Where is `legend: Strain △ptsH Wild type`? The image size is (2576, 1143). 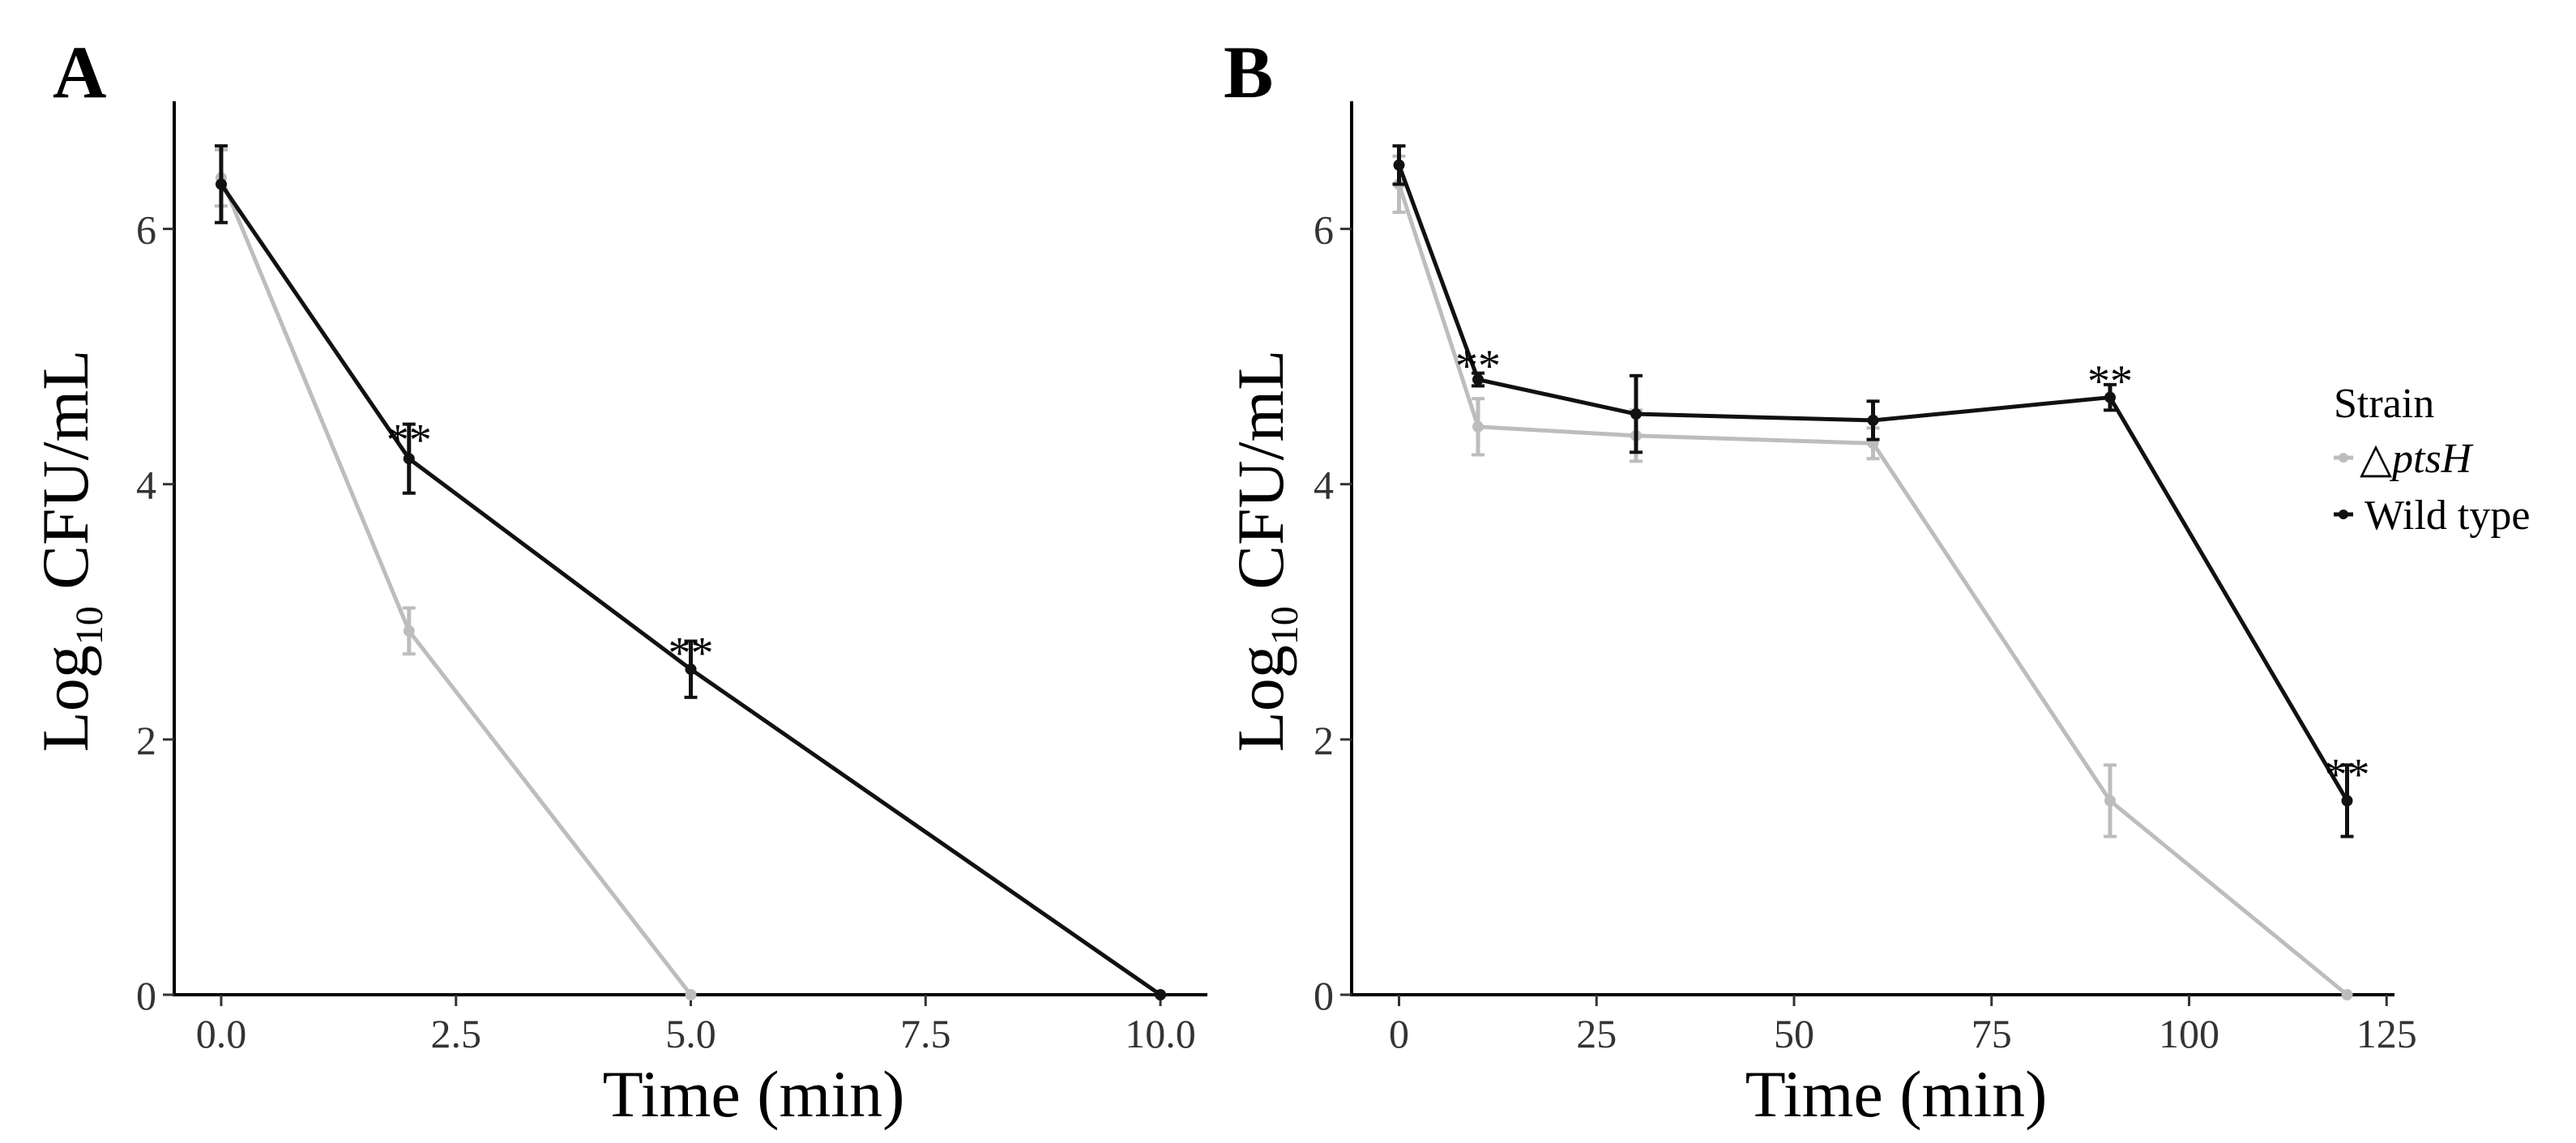
legend: Strain △ptsH Wild type is located at coordinates (2432, 460).